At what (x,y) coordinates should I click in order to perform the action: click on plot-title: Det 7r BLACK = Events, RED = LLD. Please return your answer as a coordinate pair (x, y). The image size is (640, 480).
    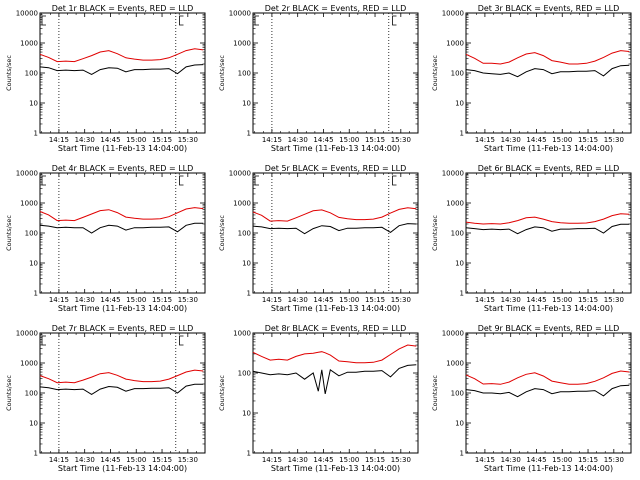
    Looking at the image, I should click on (123, 328).